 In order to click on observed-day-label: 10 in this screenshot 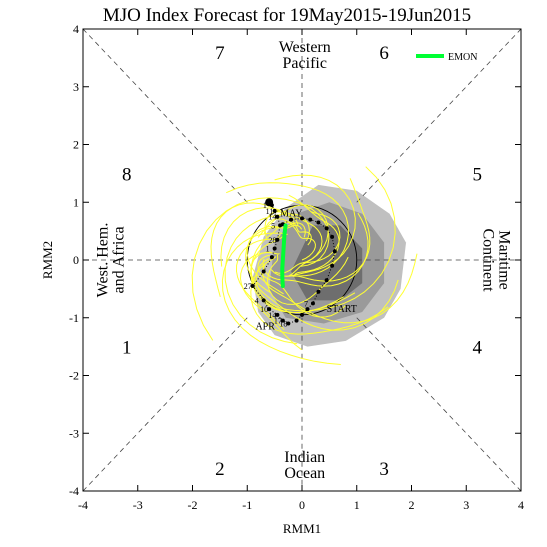, I will do `click(264, 309)`.